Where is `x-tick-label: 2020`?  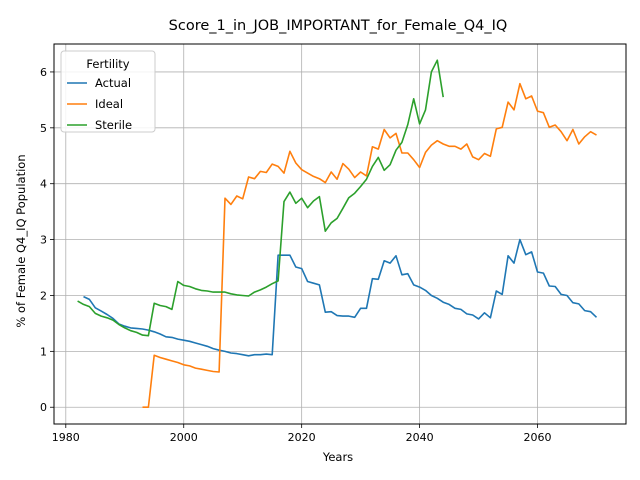 x-tick-label: 2020 is located at coordinates (302, 437).